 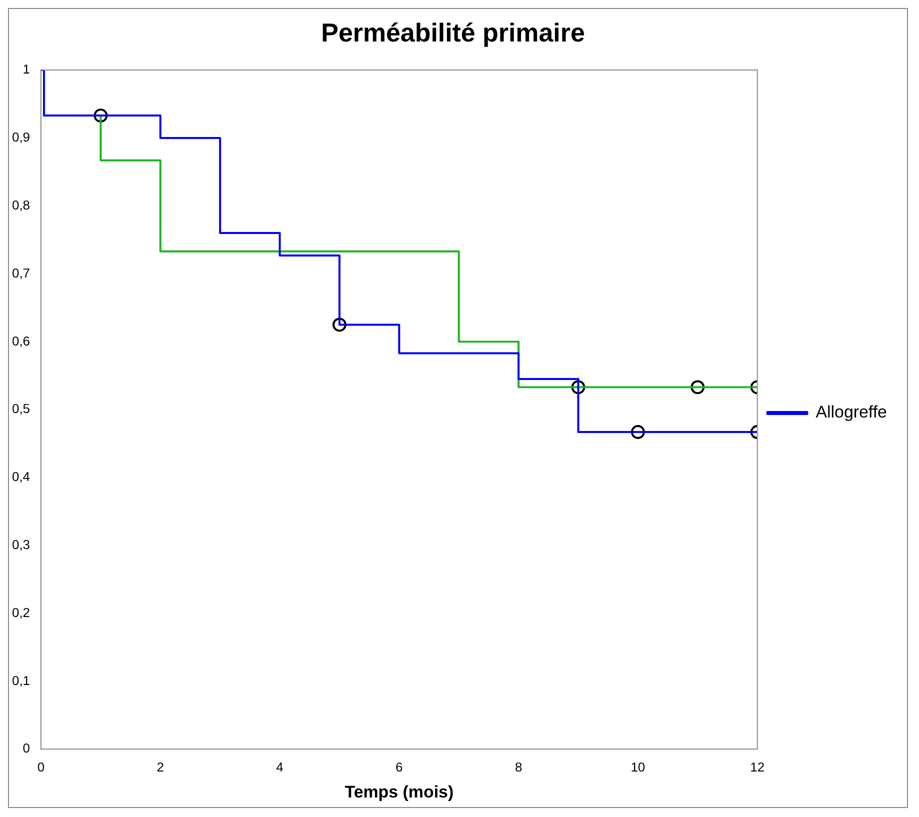 What do you see at coordinates (160, 766) in the screenshot?
I see `x-tick-label: 2` at bounding box center [160, 766].